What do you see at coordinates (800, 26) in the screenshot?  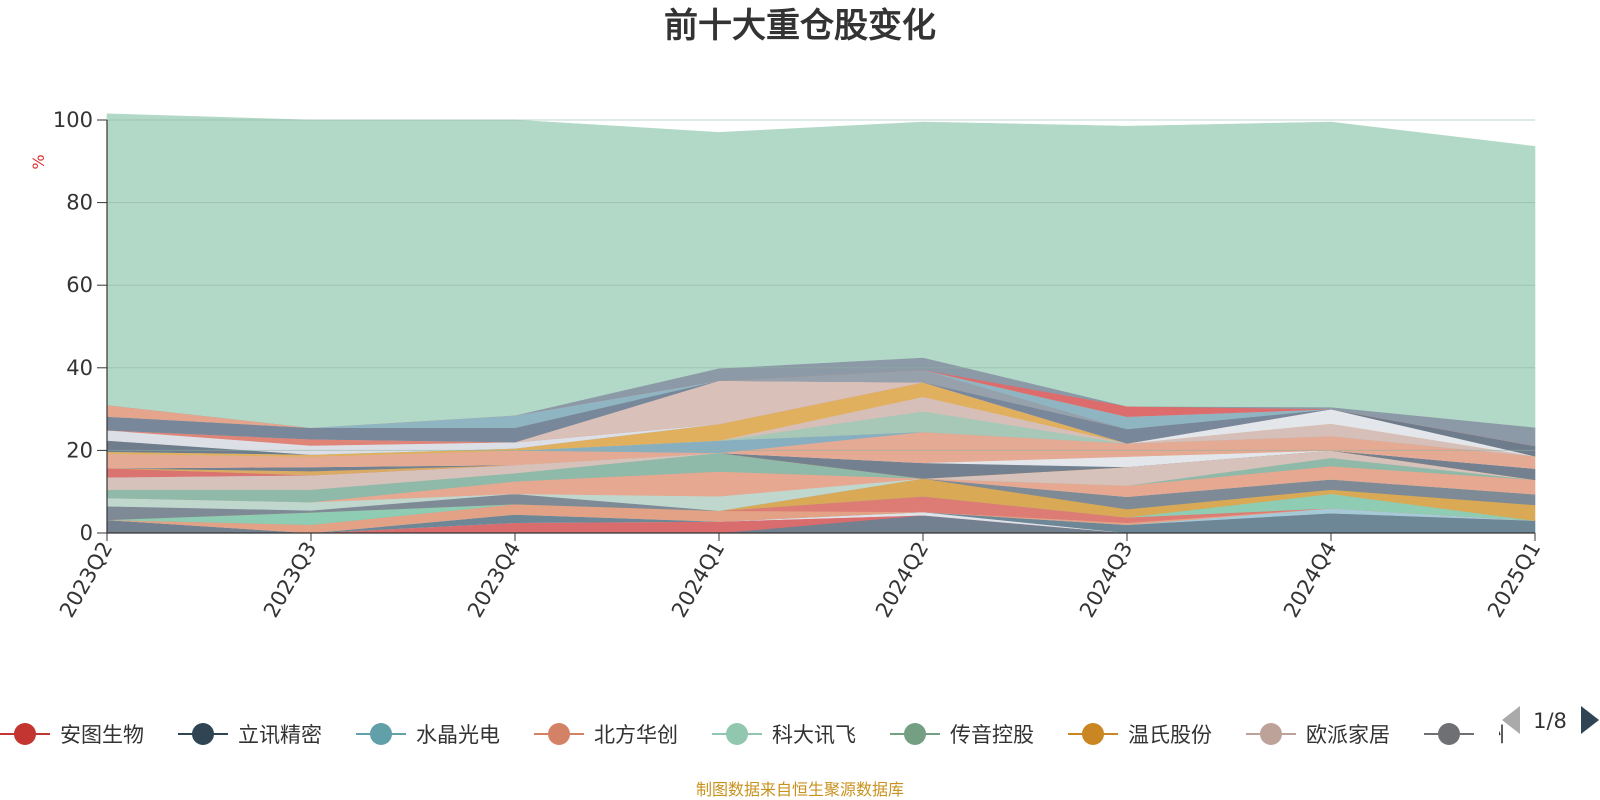 I see `chart-title: 前十大重仓股变化` at bounding box center [800, 26].